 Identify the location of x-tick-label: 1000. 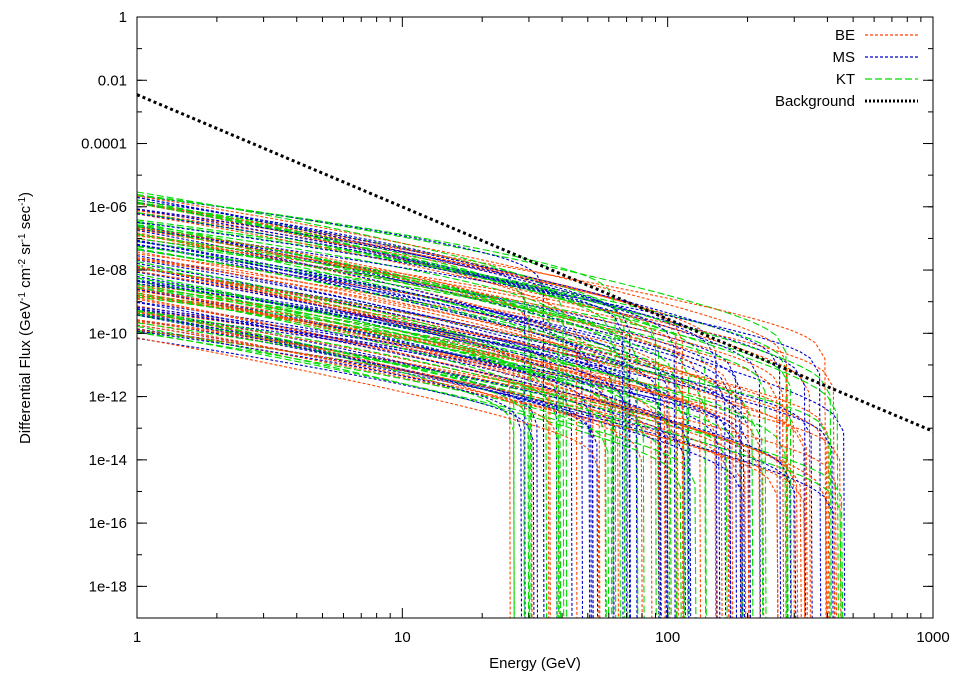
(932, 637).